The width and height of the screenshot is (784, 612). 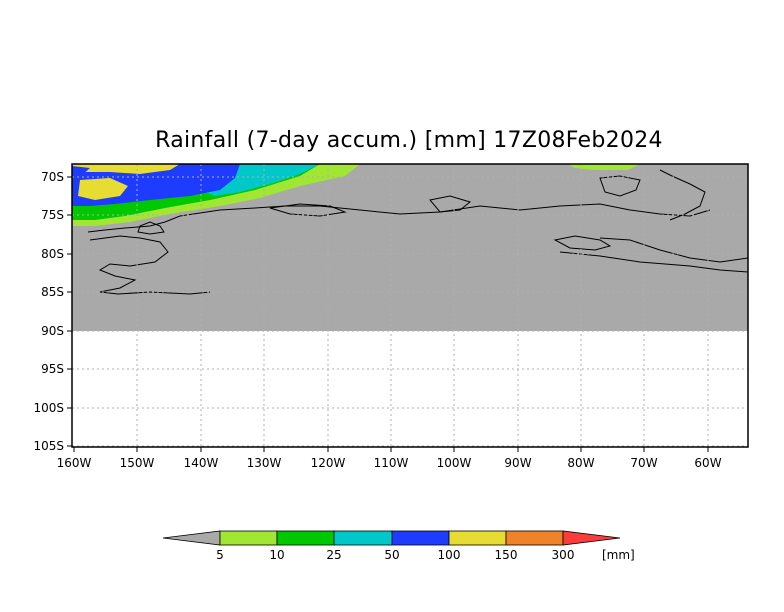 I want to click on colorbar-above-arrow, so click(x=591, y=538).